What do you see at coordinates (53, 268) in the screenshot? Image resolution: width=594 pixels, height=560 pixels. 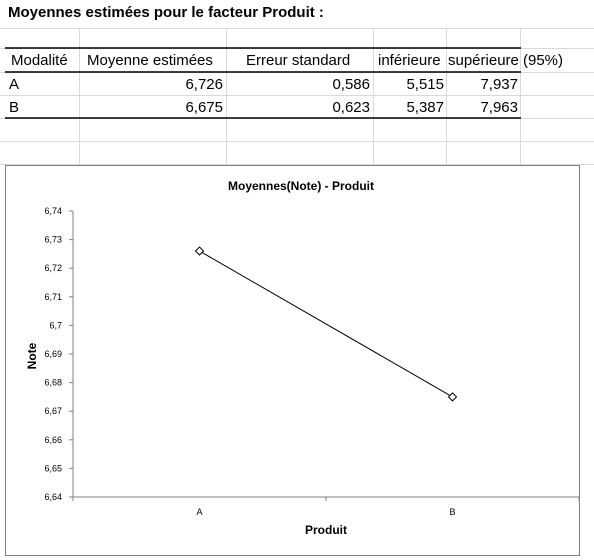 I see `y-tick-label: 6,72` at bounding box center [53, 268].